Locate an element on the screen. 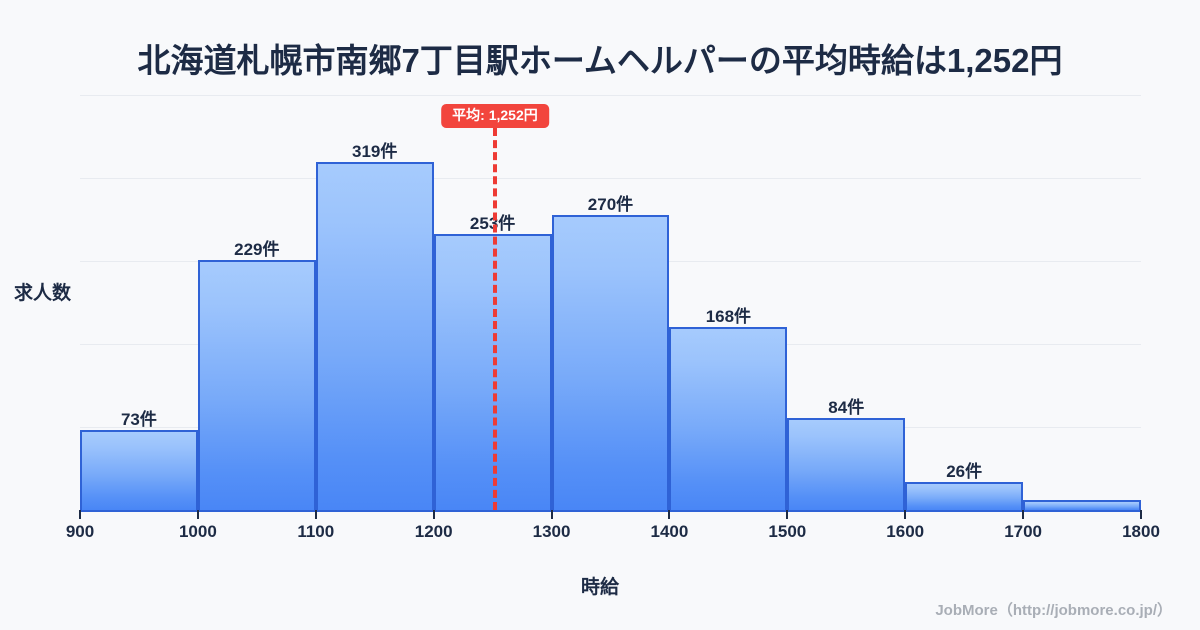 This screenshot has width=1200, height=630. x-axis-tick-label: 1300 is located at coordinates (551, 531).